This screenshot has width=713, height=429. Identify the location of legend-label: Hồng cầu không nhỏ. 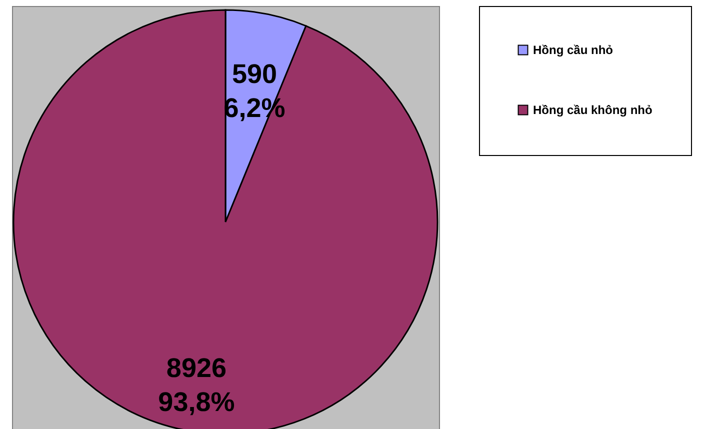
(592, 110).